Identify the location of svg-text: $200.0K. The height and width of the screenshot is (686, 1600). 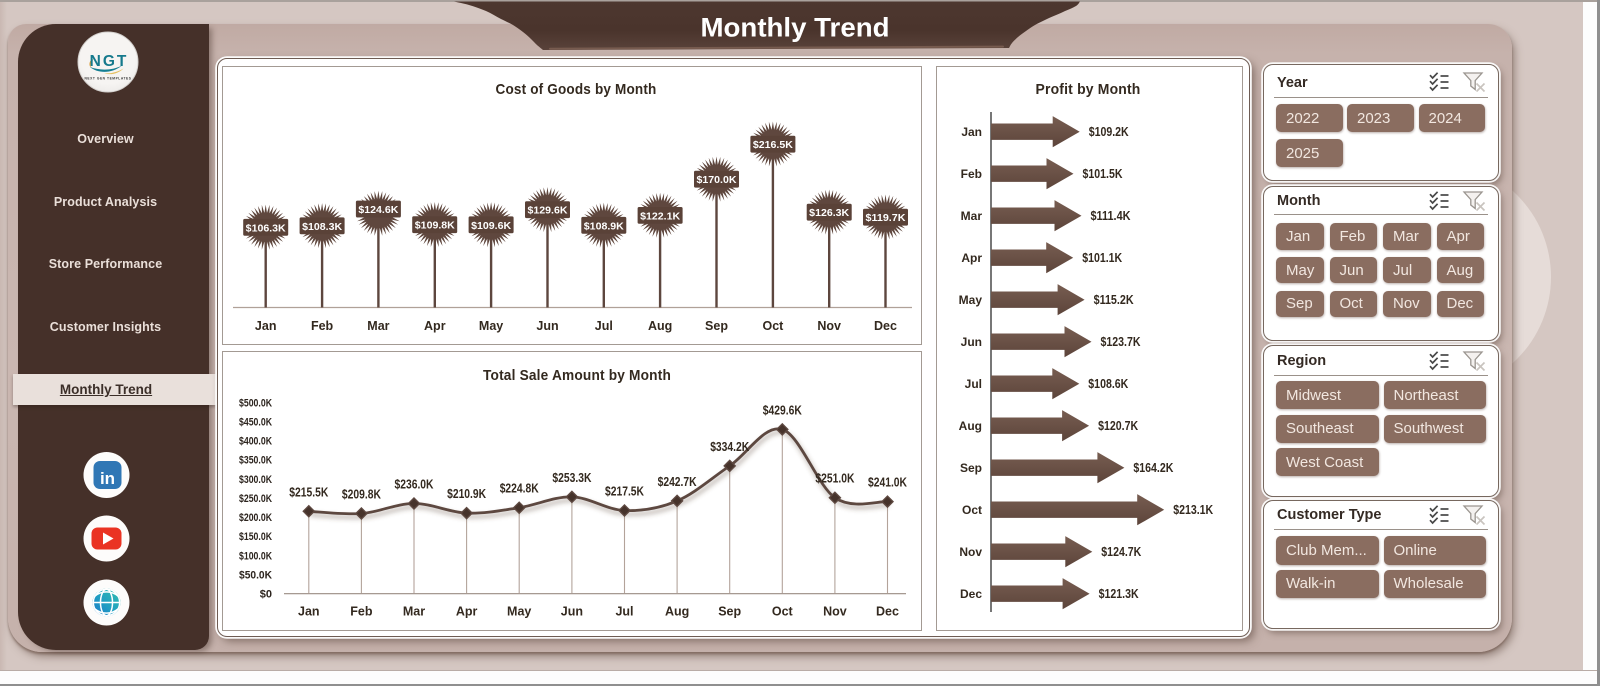
(255, 518).